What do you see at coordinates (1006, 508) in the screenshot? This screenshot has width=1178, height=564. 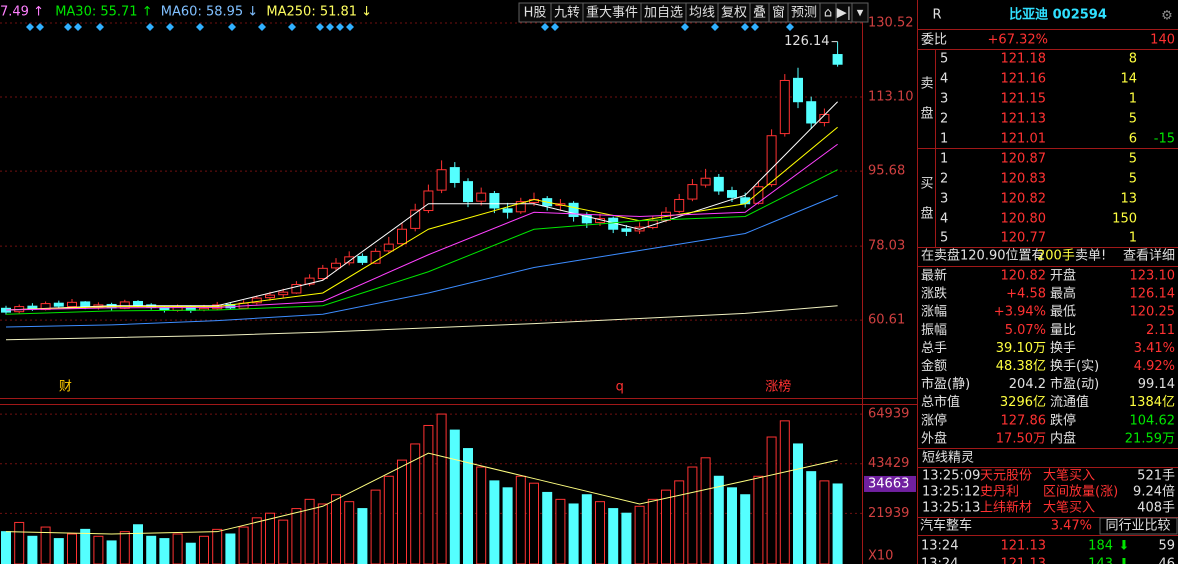 I see `sprite-stock: 上纬新材` at bounding box center [1006, 508].